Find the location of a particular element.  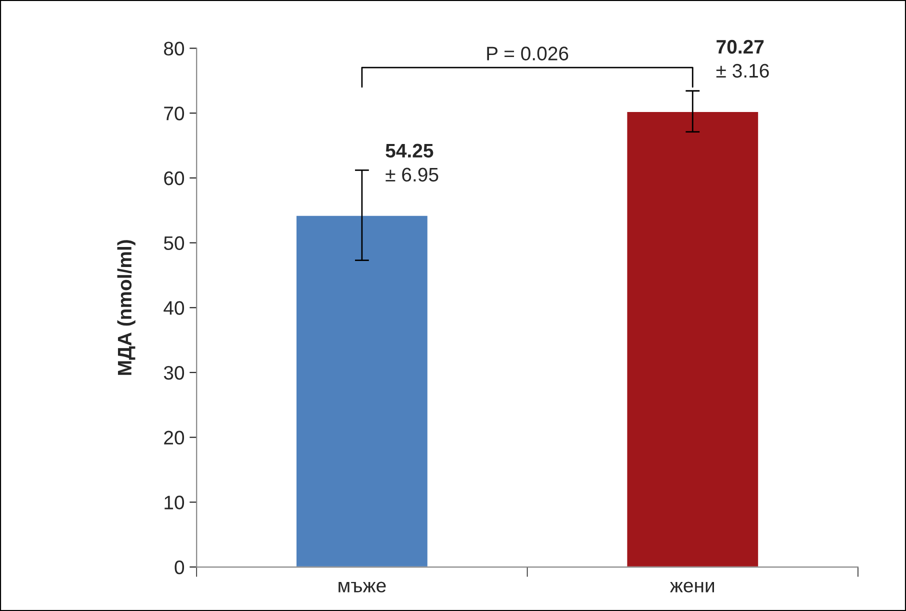

y-axis-title: МДА (nmol/ml) is located at coordinates (126, 307).